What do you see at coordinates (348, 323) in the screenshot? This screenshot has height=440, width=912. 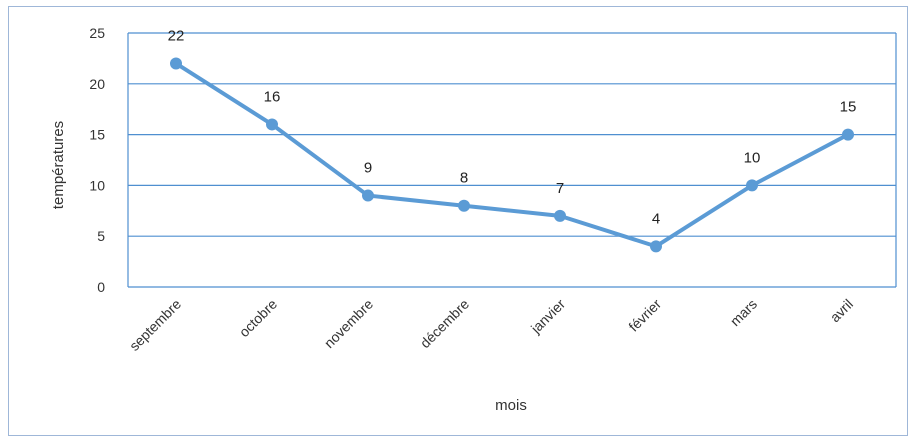 I see `x-tick-label: novembre` at bounding box center [348, 323].